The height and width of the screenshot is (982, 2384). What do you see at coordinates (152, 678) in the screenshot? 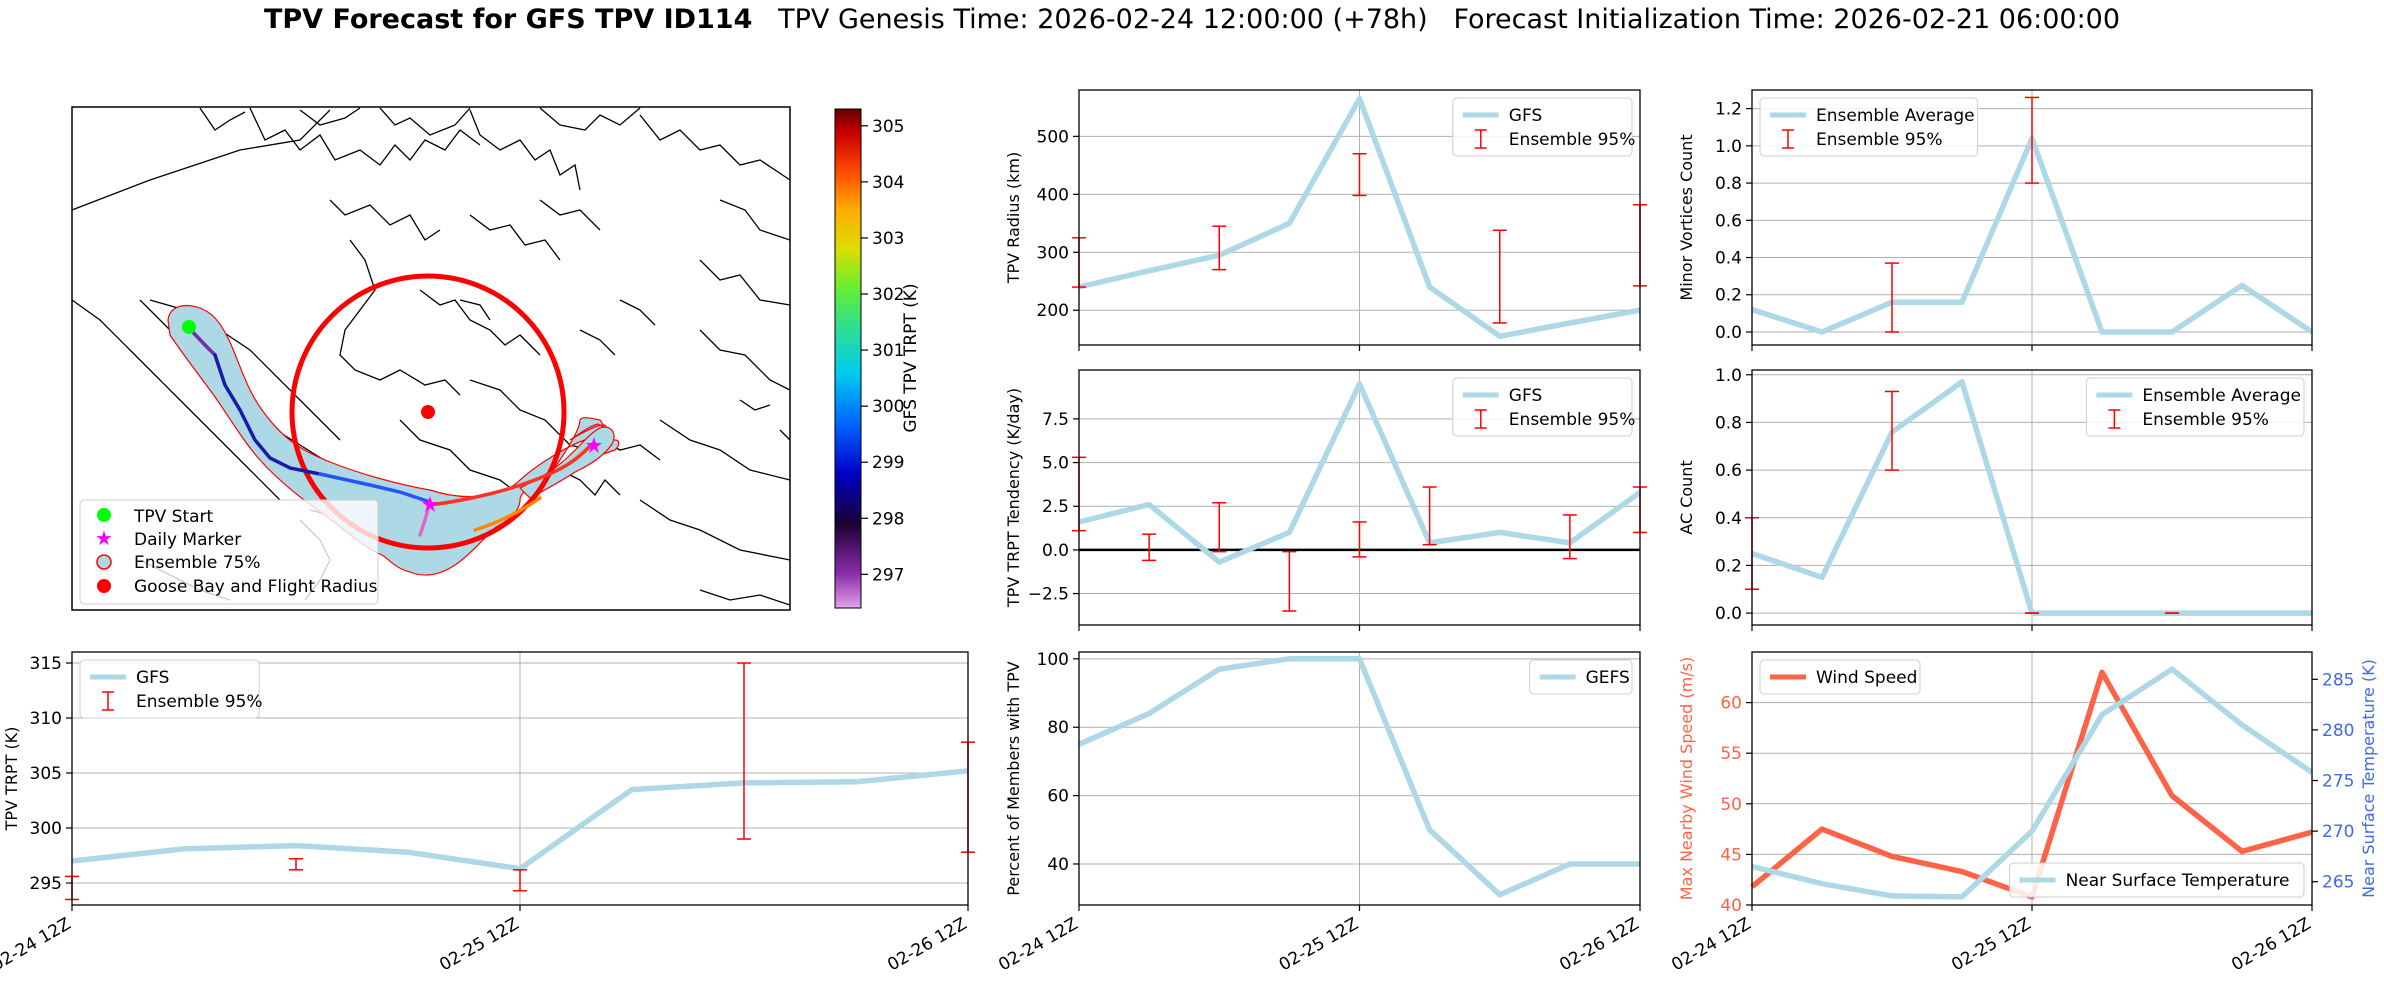
I see `trpt-legend-label: GFS` at bounding box center [152, 678].